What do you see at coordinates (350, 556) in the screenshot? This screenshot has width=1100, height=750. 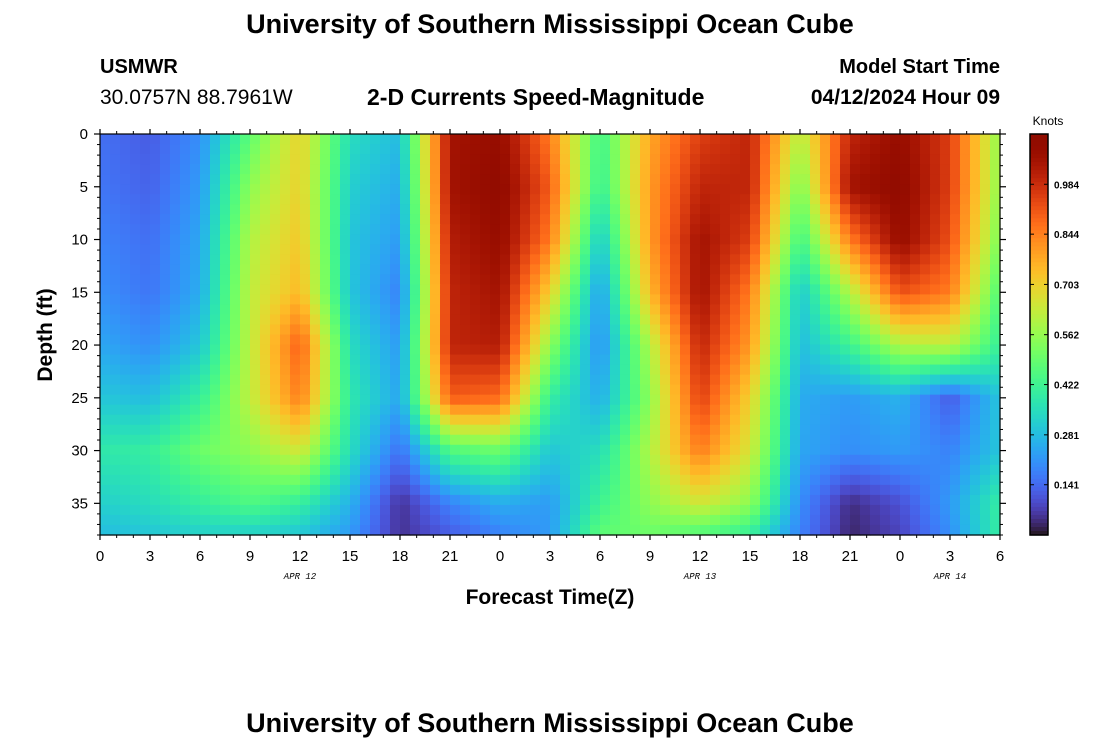 I see `x-tick-label: 15` at bounding box center [350, 556].